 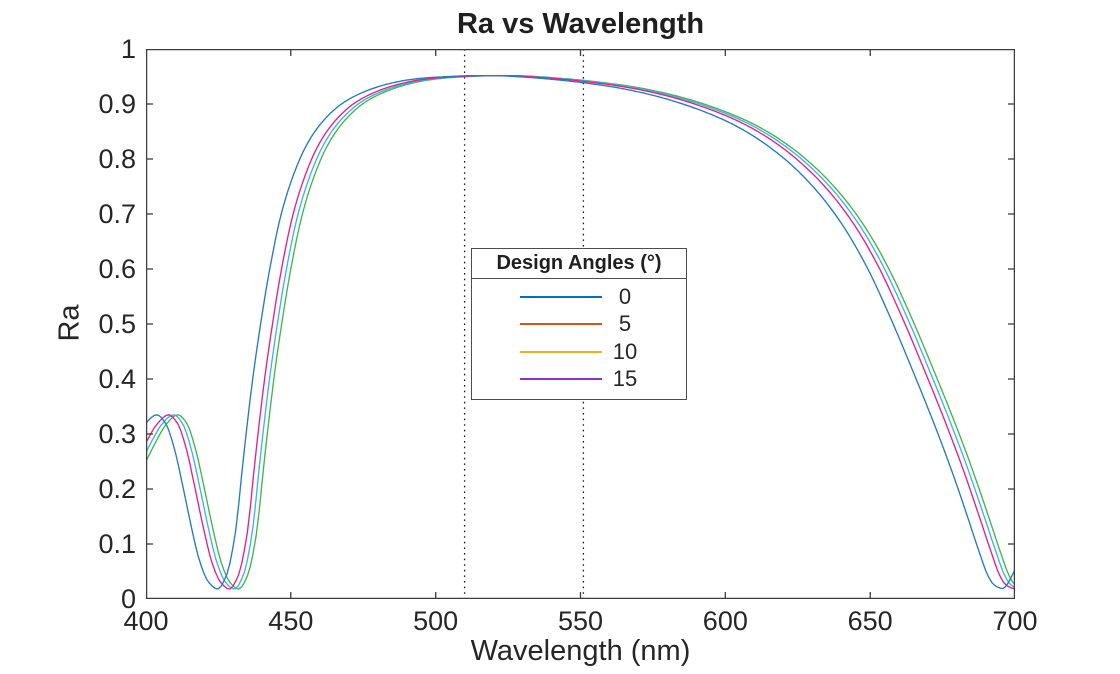 What do you see at coordinates (117, 489) in the screenshot?
I see `y-tick-label: 0.2` at bounding box center [117, 489].